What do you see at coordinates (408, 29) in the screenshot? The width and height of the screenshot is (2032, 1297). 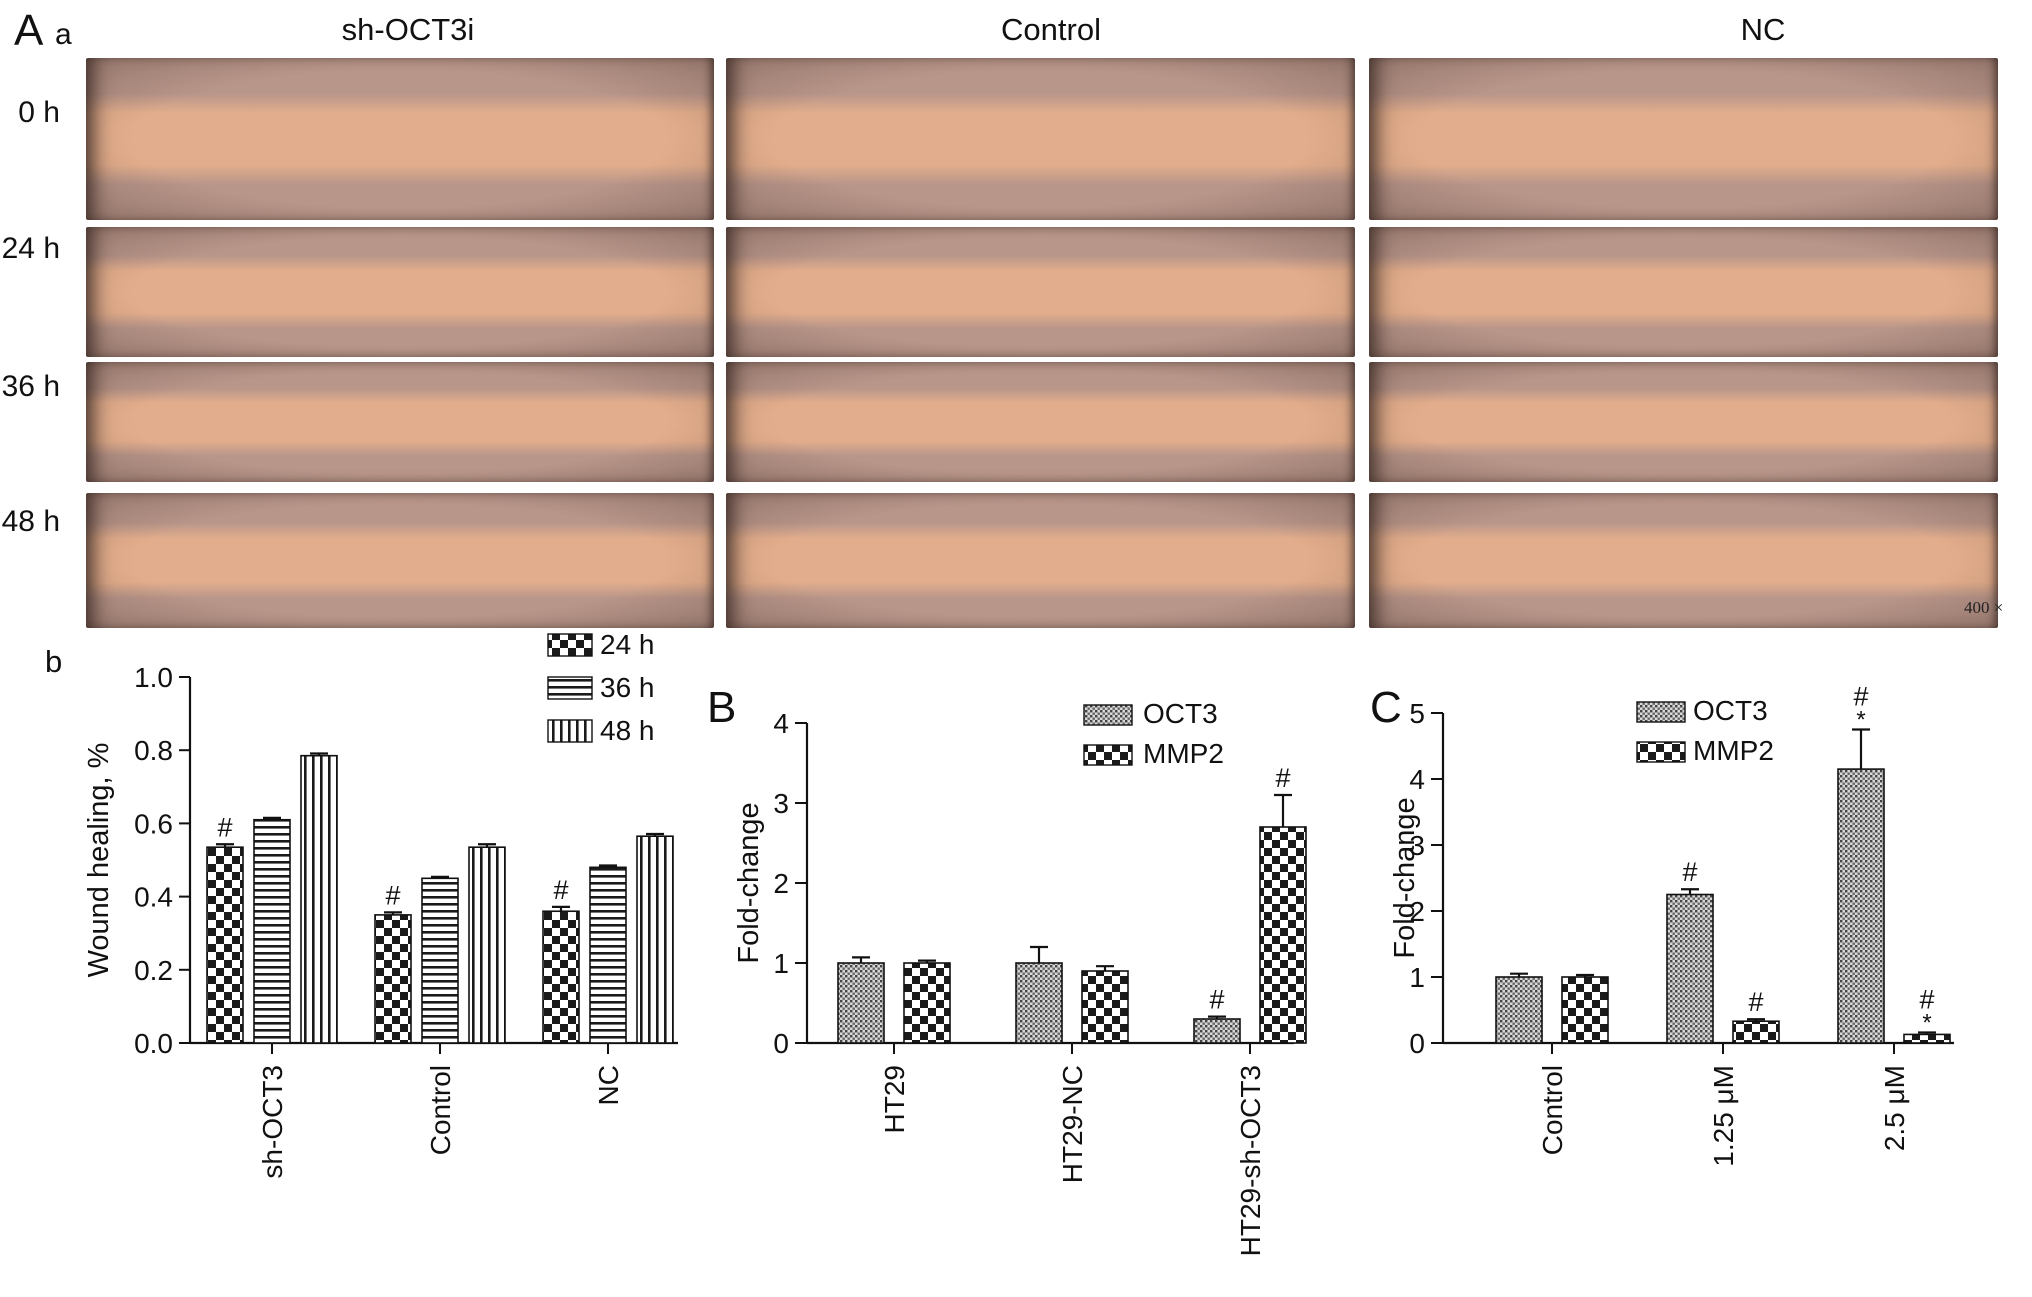 I see `column-title-sh-oct3i: sh-OCT3i` at bounding box center [408, 29].